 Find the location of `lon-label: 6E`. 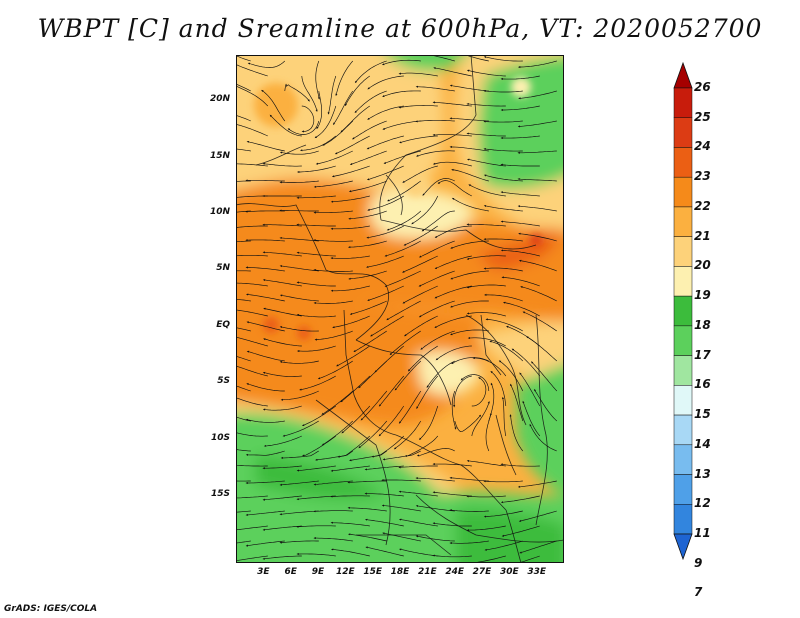

lon-label: 6E is located at coordinates (290, 572).